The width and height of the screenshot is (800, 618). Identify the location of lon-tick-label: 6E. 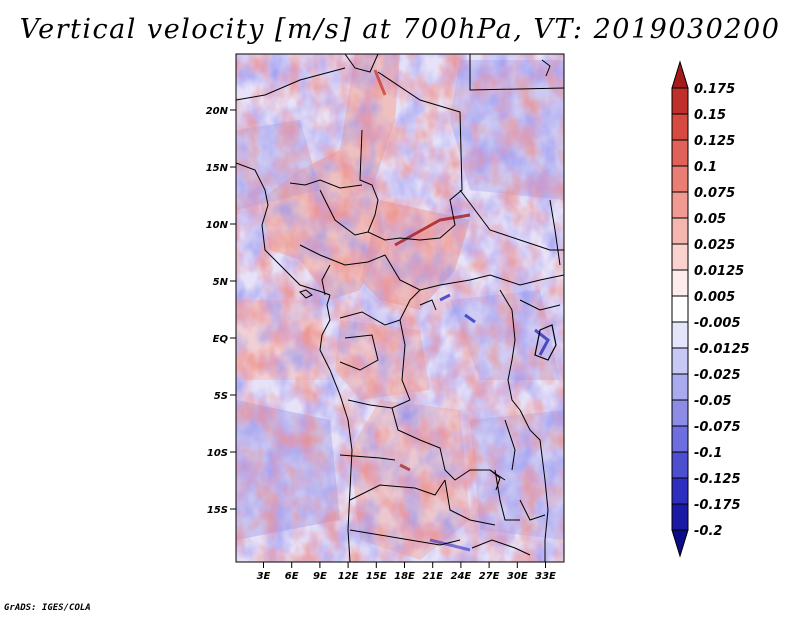
(292, 576).